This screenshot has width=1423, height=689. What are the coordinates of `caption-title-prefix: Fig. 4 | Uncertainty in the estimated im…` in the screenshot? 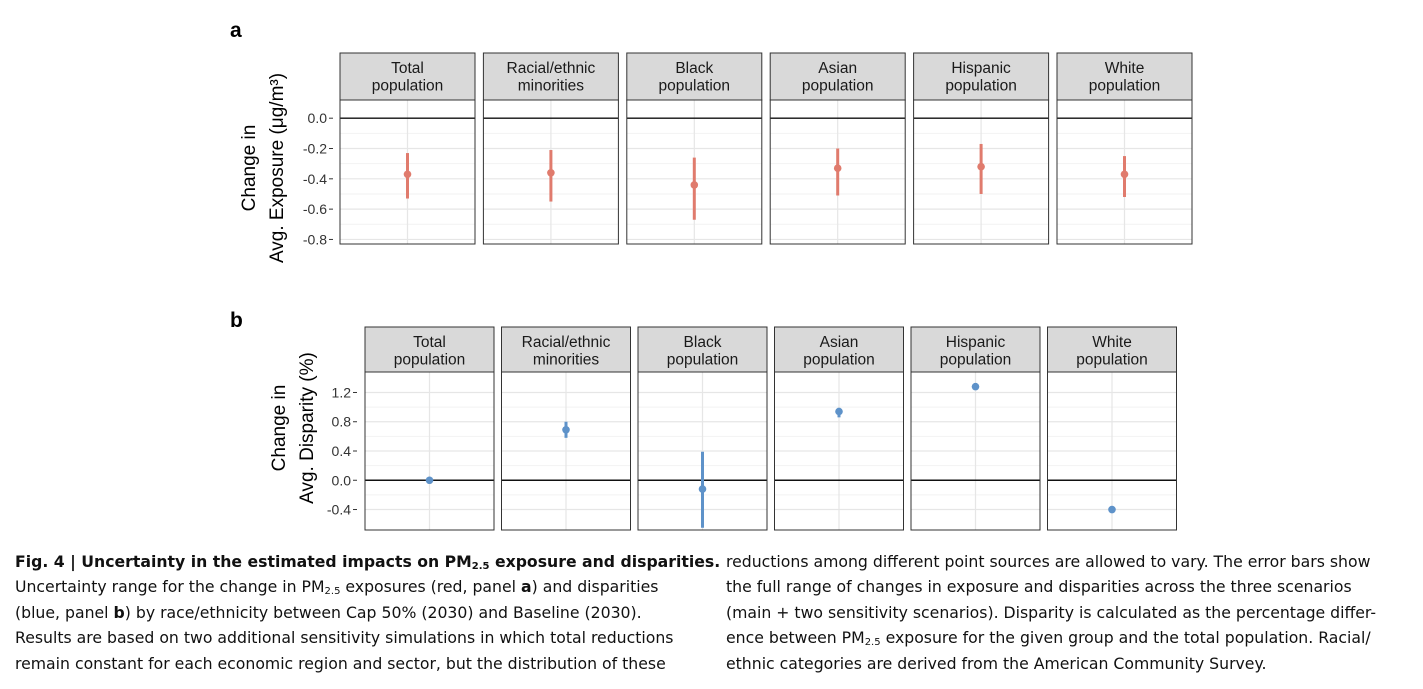 It's located at (243, 561).